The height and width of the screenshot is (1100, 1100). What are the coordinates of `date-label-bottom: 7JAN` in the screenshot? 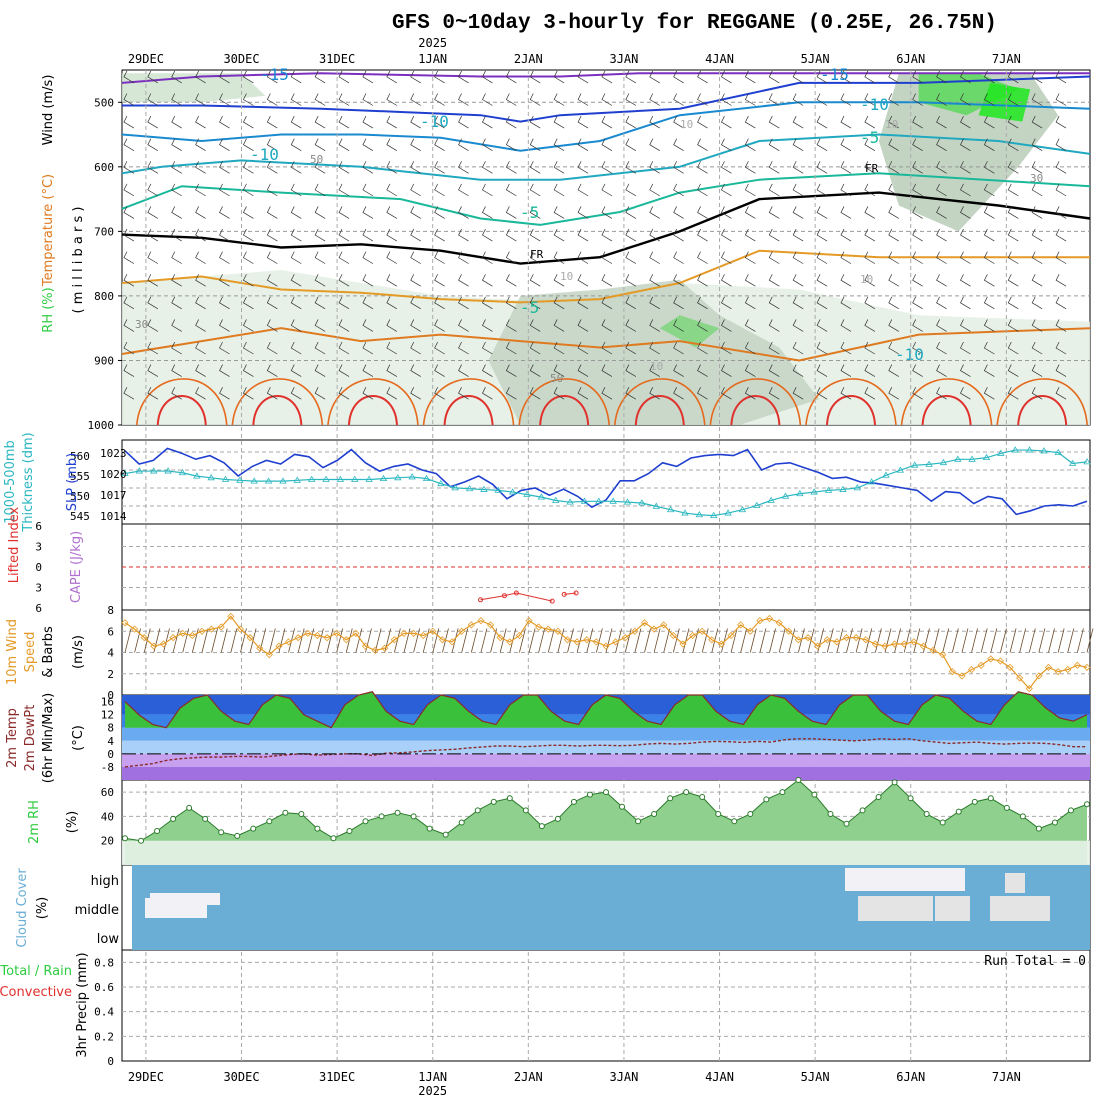 It's located at (1006, 1077).